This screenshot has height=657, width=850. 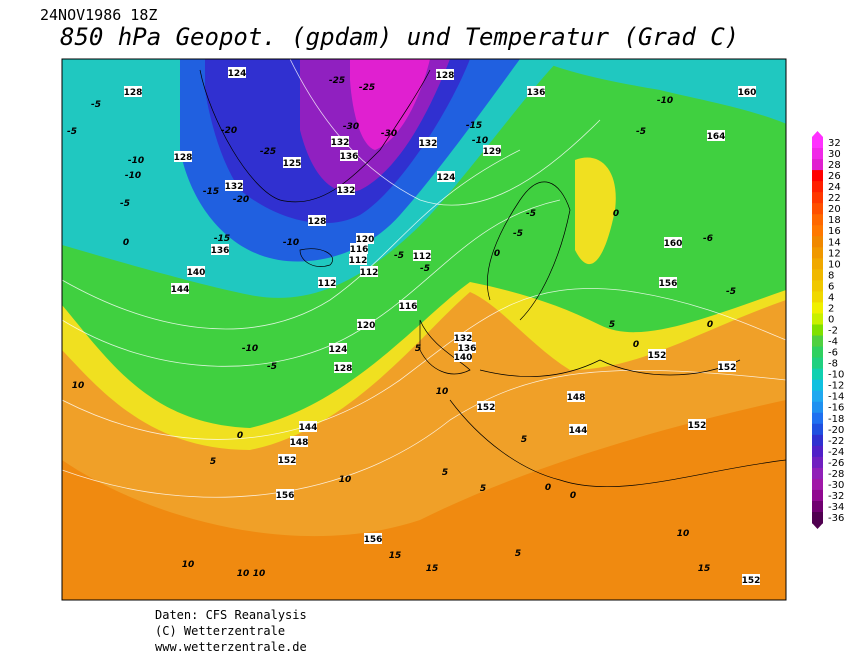 I want to click on colorbar-tick-label: -28, so click(x=836, y=474).